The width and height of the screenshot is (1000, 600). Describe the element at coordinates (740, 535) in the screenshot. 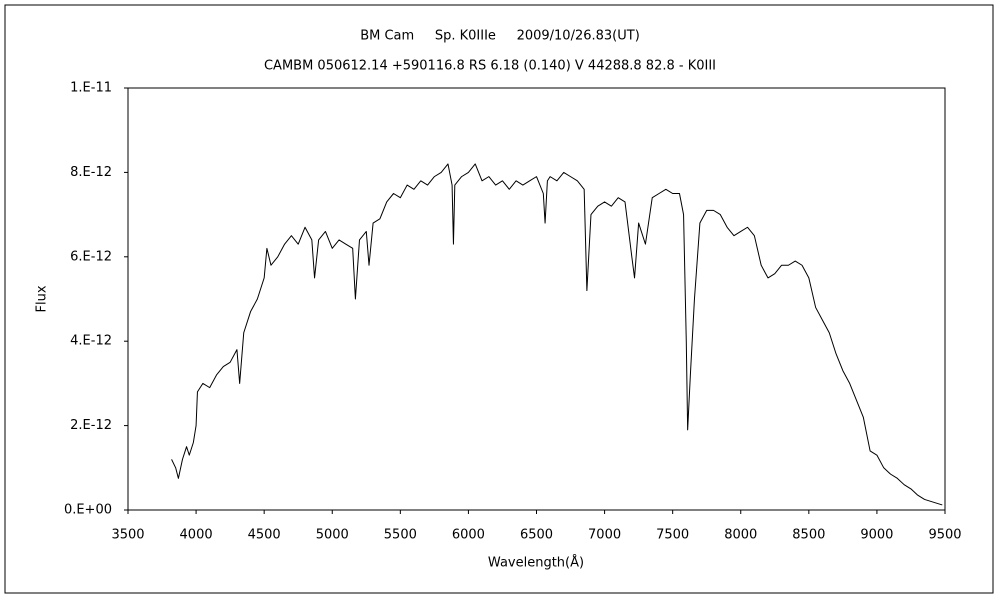

I see `x-tick-label: 8000` at that location.